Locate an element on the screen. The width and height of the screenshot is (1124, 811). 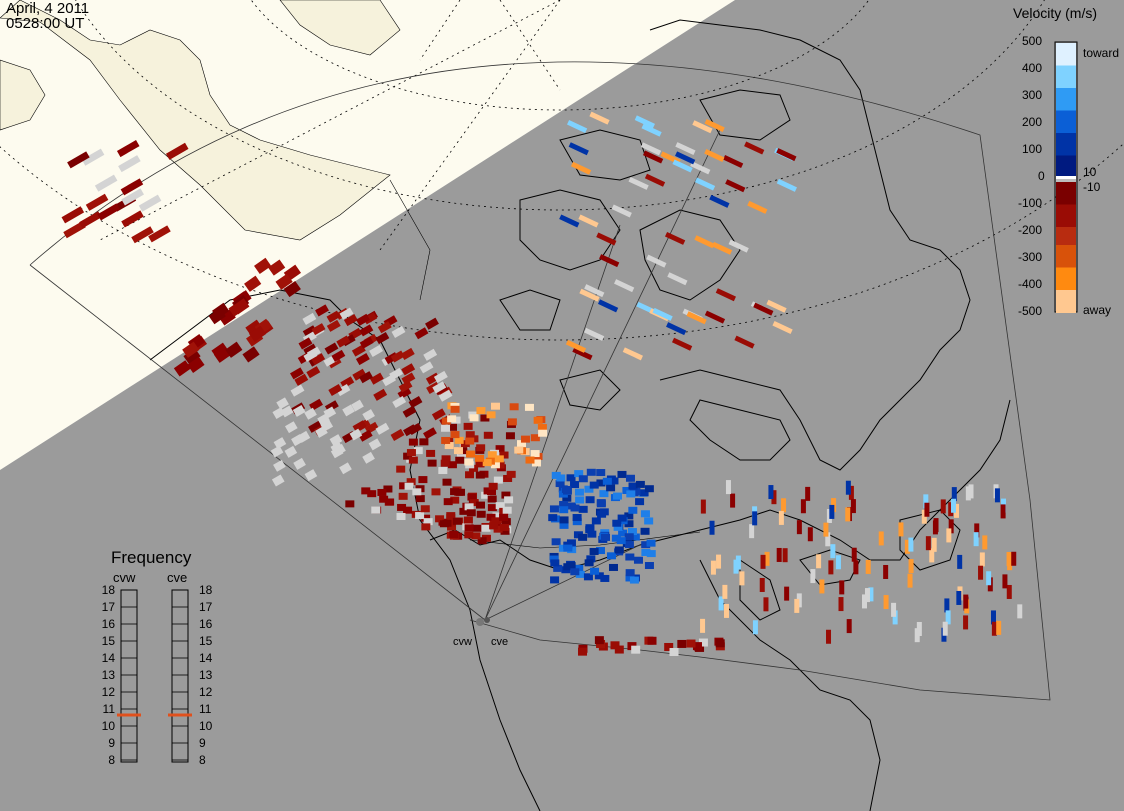
radar-site-label-cve: cve is located at coordinates (500, 642).